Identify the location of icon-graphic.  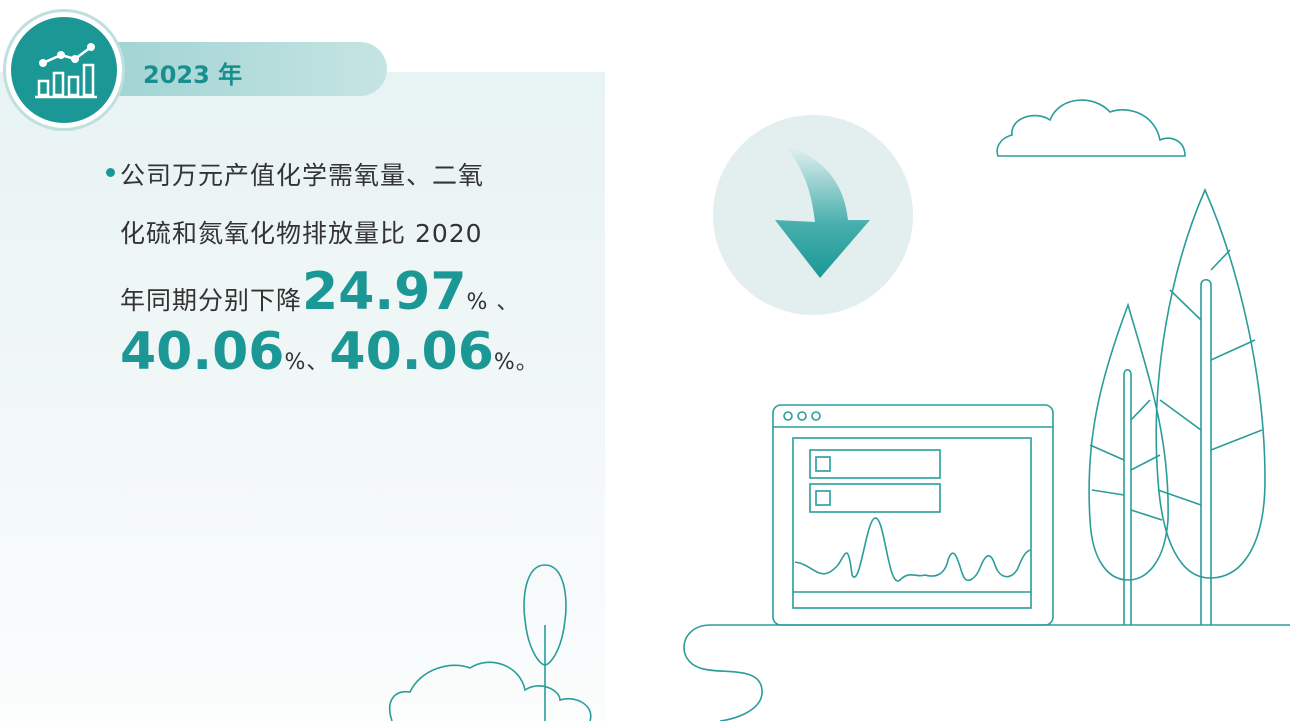
(66, 71).